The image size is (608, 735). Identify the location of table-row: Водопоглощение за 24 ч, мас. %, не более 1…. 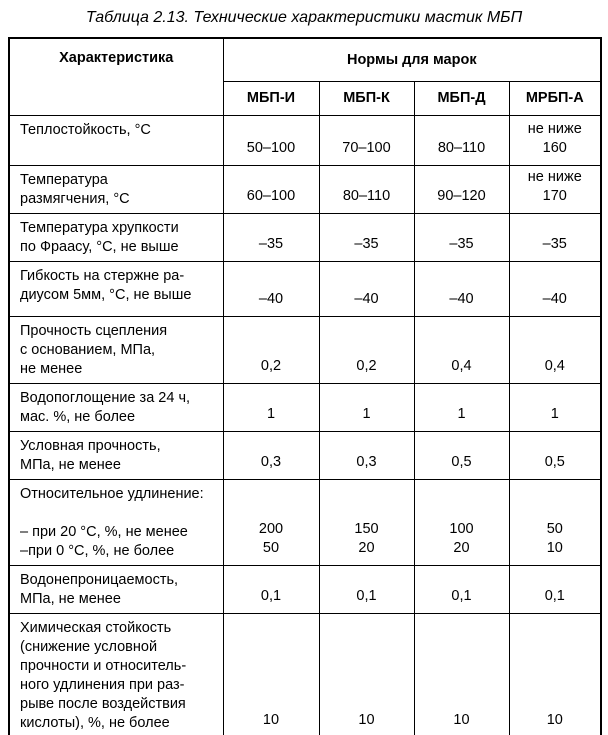
(305, 407).